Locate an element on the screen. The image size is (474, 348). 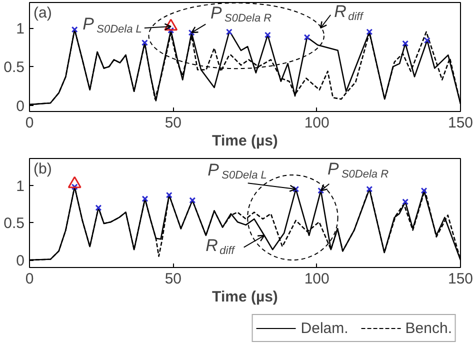
annotation: (b) is located at coordinates (43, 169).